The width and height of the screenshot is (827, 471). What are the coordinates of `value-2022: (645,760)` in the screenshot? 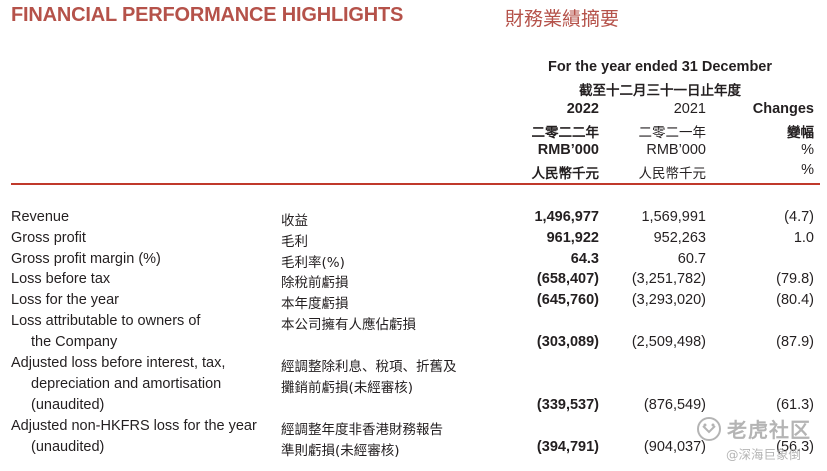 It's located at (567, 300).